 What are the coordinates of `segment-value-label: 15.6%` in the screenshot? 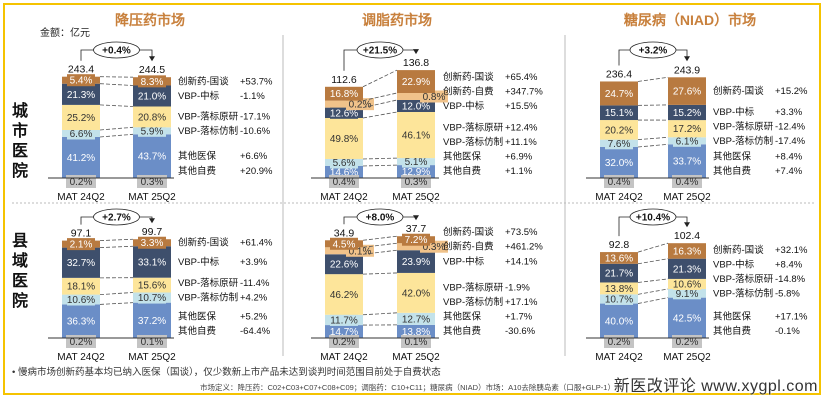 It's located at (152, 286).